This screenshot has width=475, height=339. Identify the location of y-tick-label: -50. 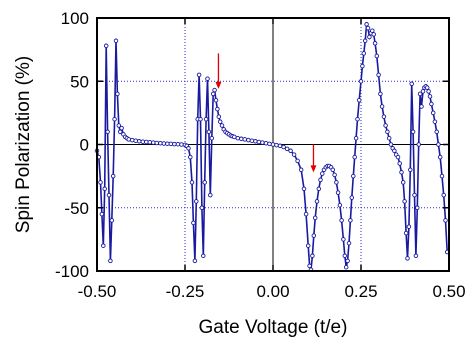
(76, 208).